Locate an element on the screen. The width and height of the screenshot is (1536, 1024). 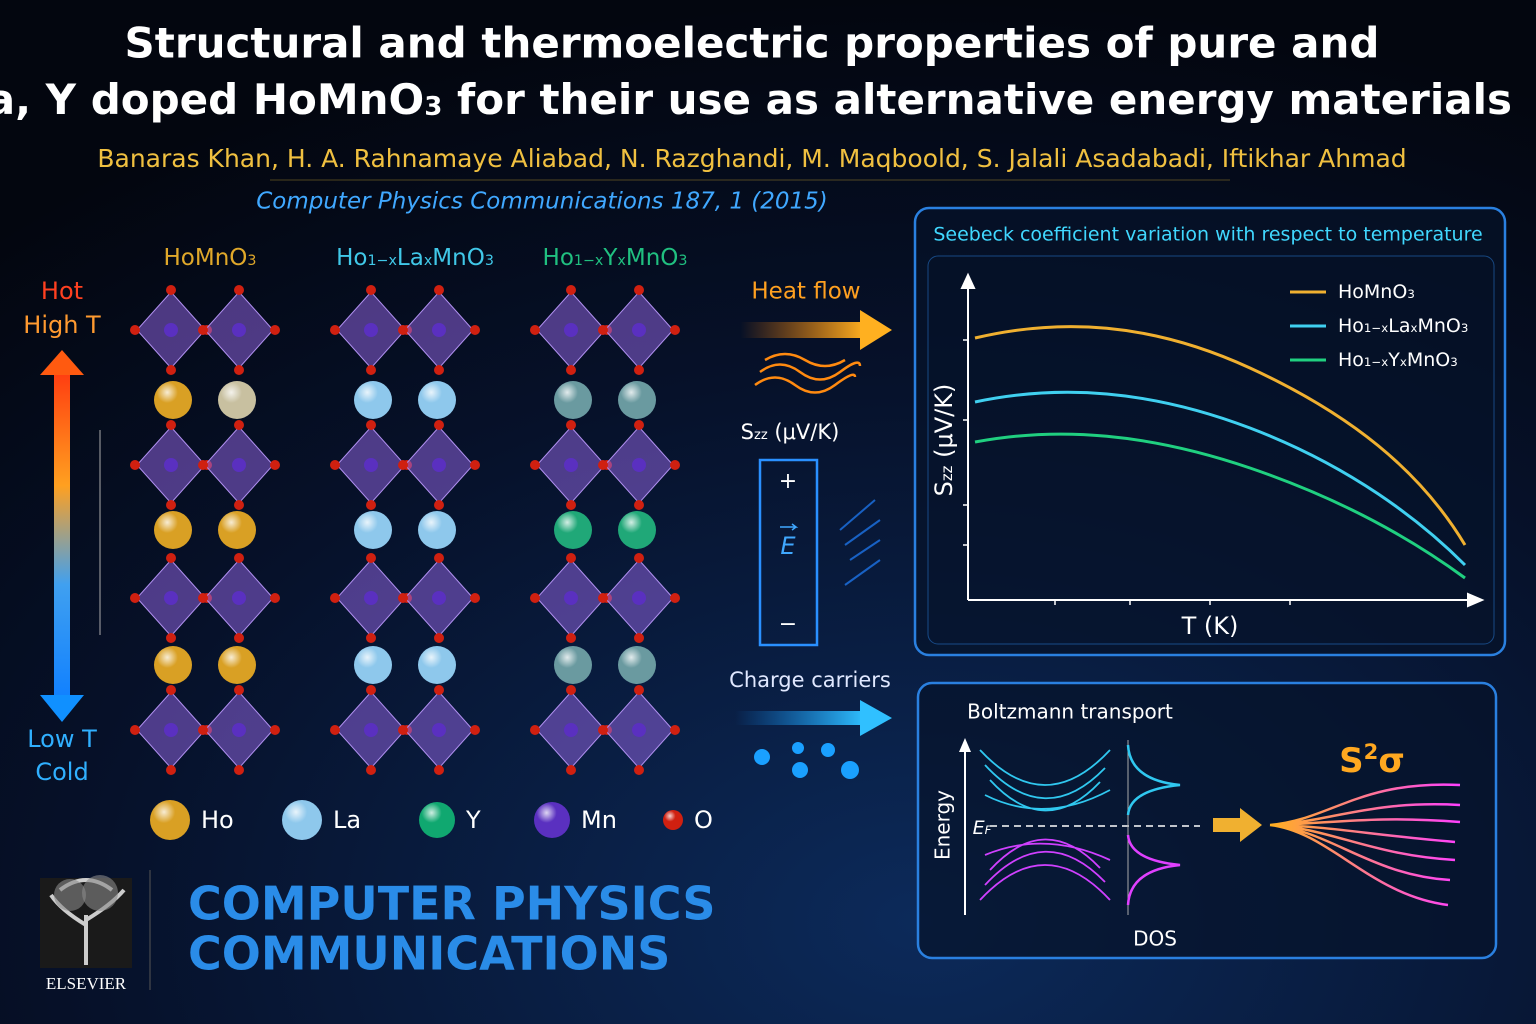
supscript: 2 is located at coordinates (1371, 751).